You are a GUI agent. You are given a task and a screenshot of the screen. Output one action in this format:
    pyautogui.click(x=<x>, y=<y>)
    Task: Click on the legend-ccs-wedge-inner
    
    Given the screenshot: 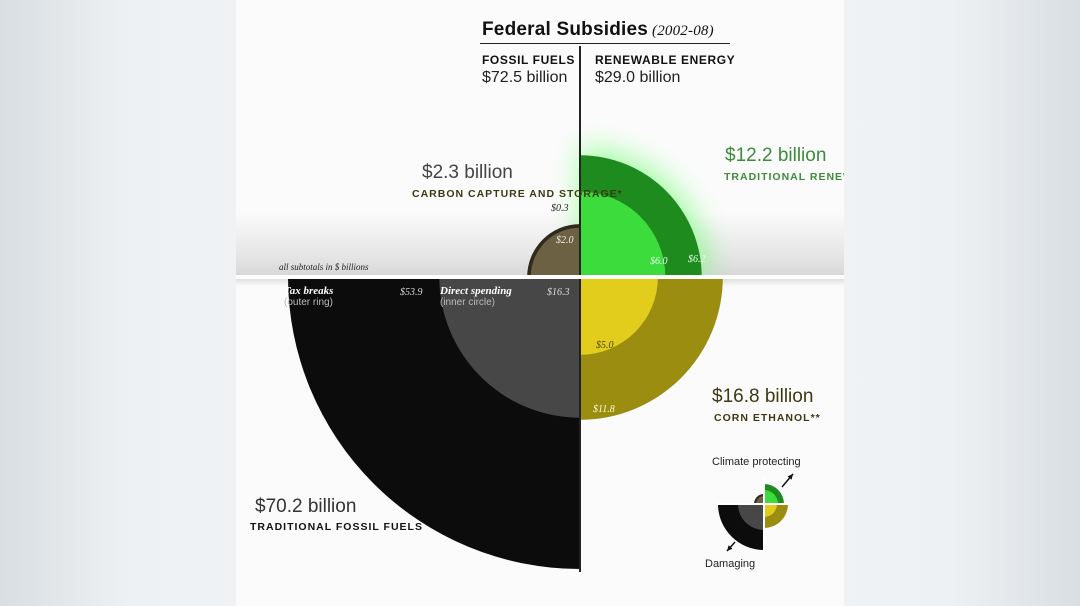 What is the action you would take?
    pyautogui.click(x=760, y=500)
    